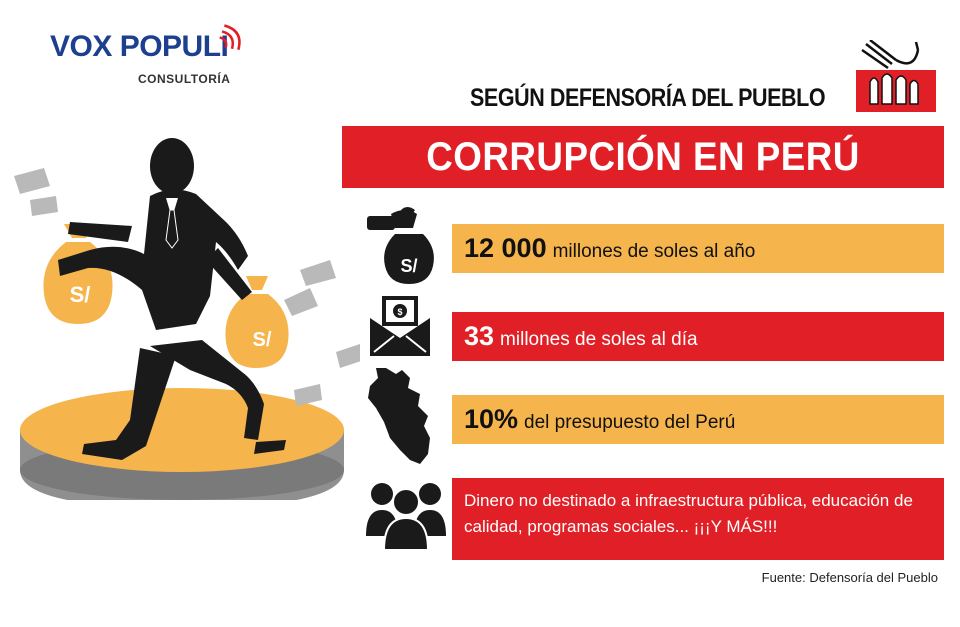  Describe the element at coordinates (172, 299) in the screenshot. I see `businessman-silhouette` at that location.